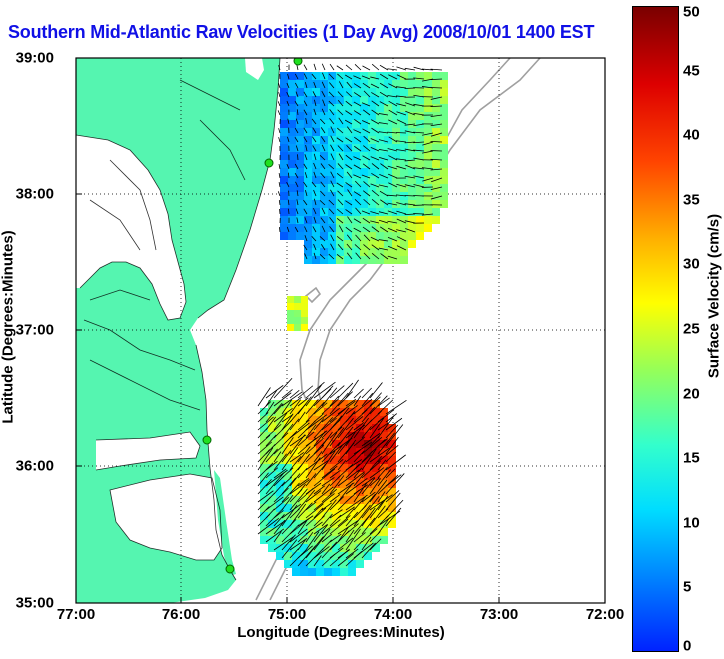 The height and width of the screenshot is (659, 724). Describe the element at coordinates (341, 632) in the screenshot. I see `x-axis-label: Longitude (Degrees:Minutes)` at that location.